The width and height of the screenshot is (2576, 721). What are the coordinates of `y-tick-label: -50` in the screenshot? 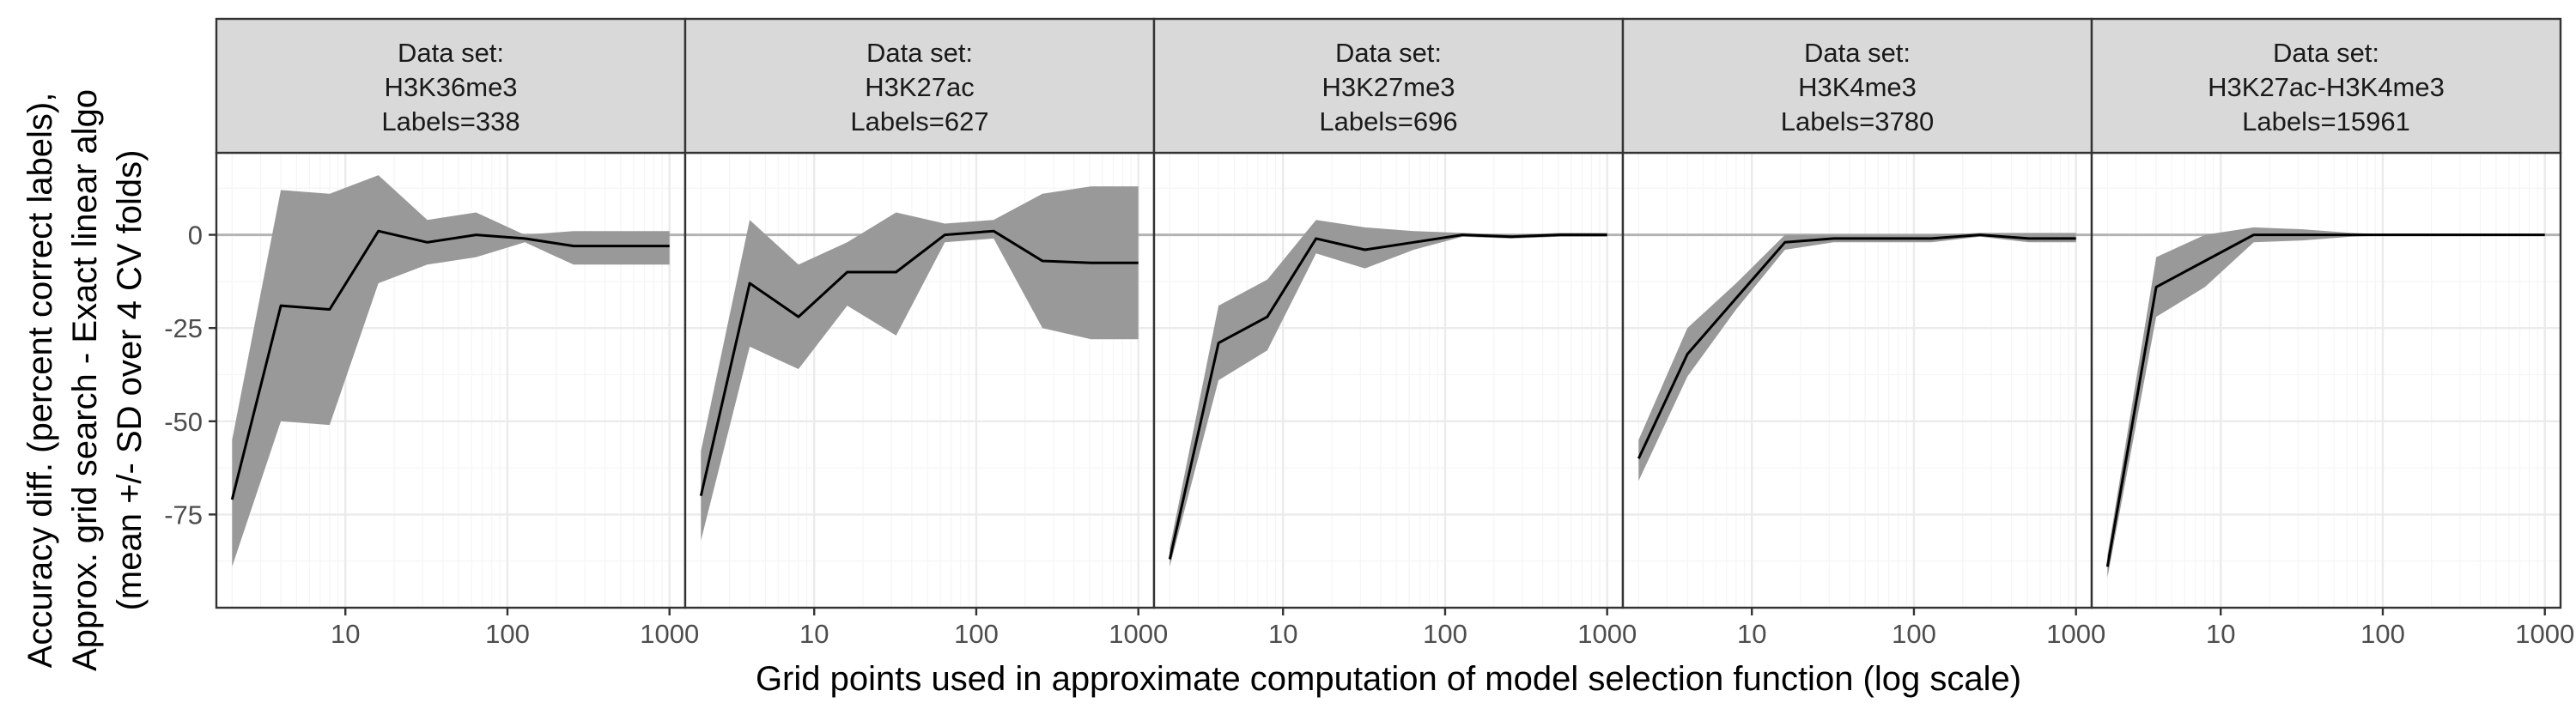 It's located at (183, 422).